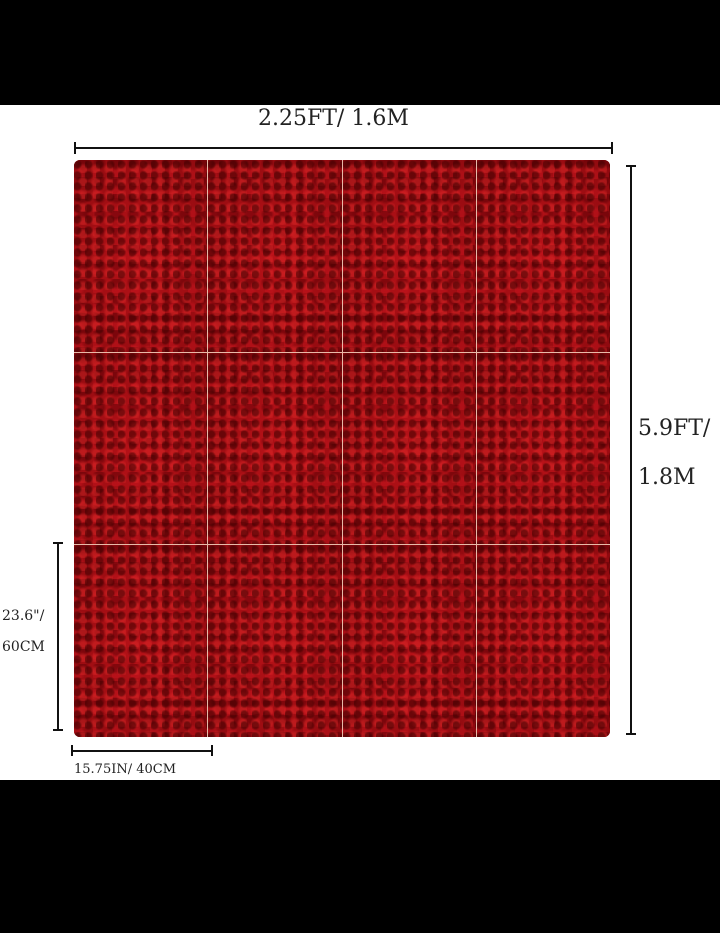 The width and height of the screenshot is (720, 933). What do you see at coordinates (75, 148) in the screenshot?
I see `width-line-cap-left` at bounding box center [75, 148].